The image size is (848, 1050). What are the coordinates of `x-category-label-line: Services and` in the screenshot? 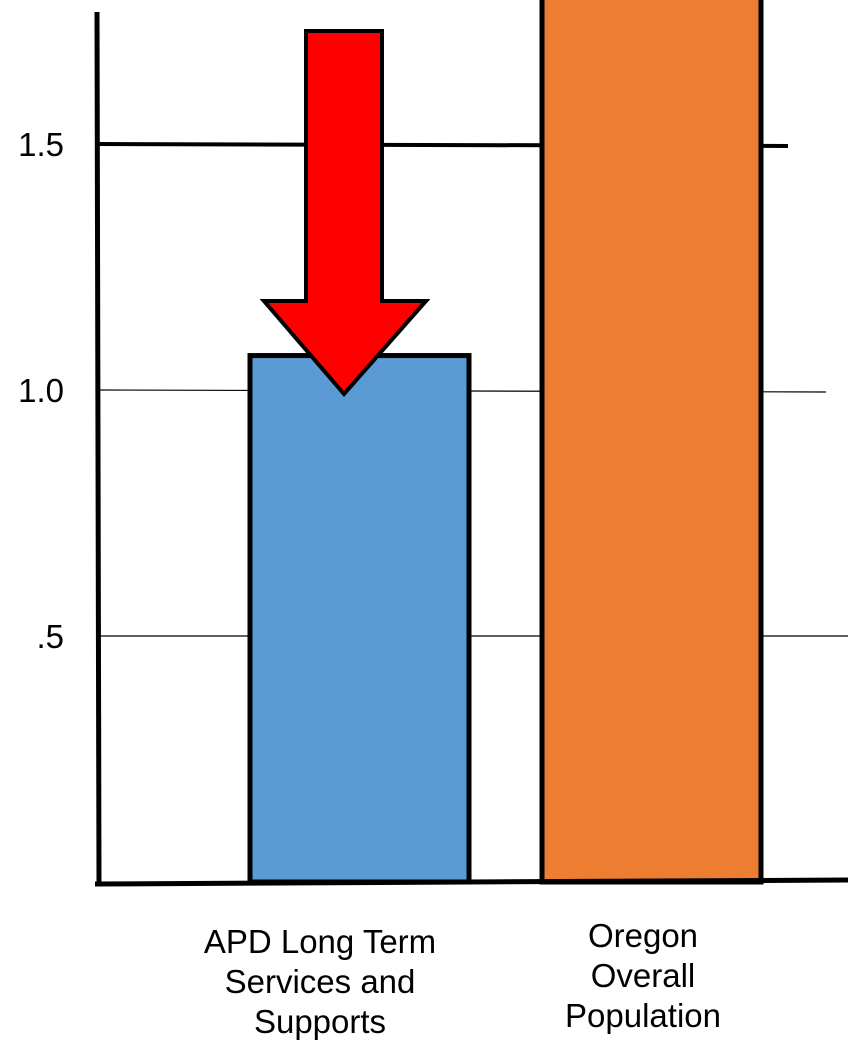 It's located at (320, 981).